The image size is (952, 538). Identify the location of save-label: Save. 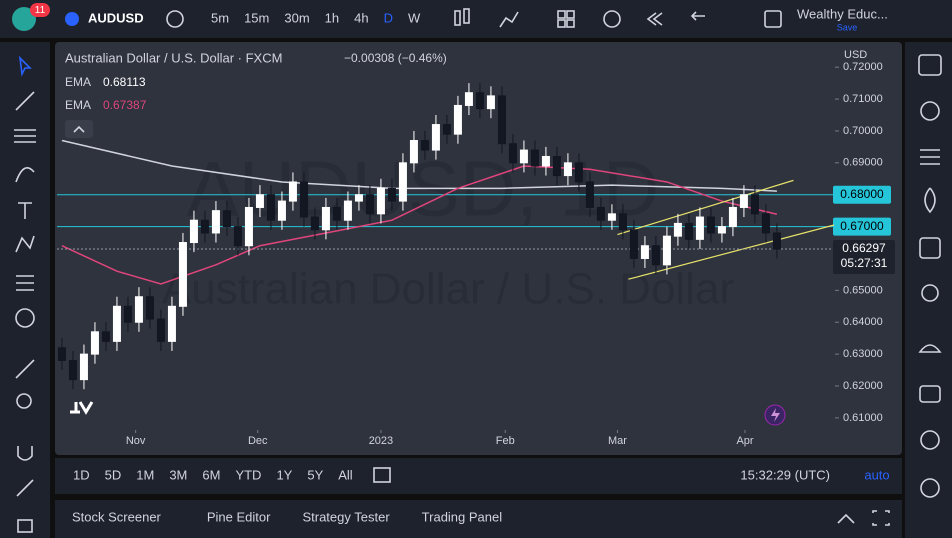
(847, 27).